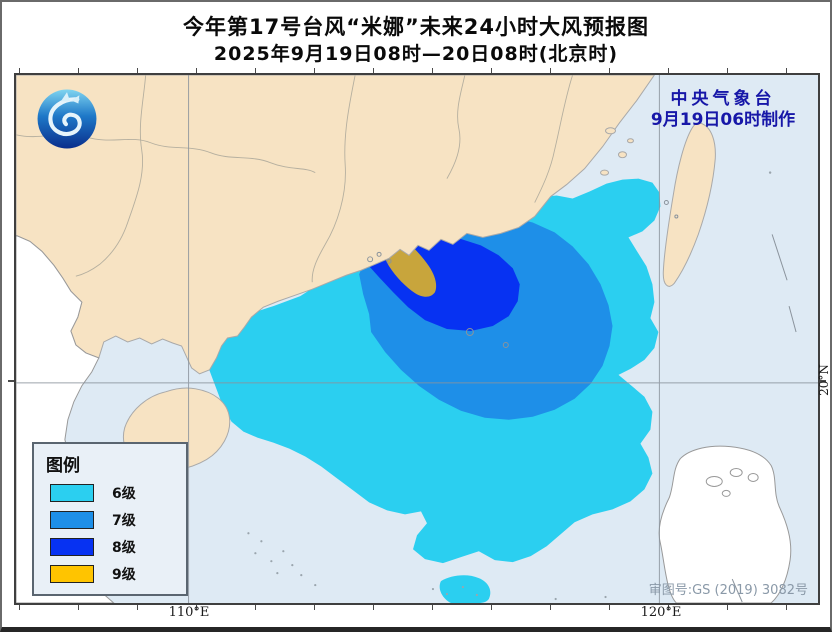  What do you see at coordinates (124, 575) in the screenshot?
I see `legend-label-level9: 9级` at bounding box center [124, 575].